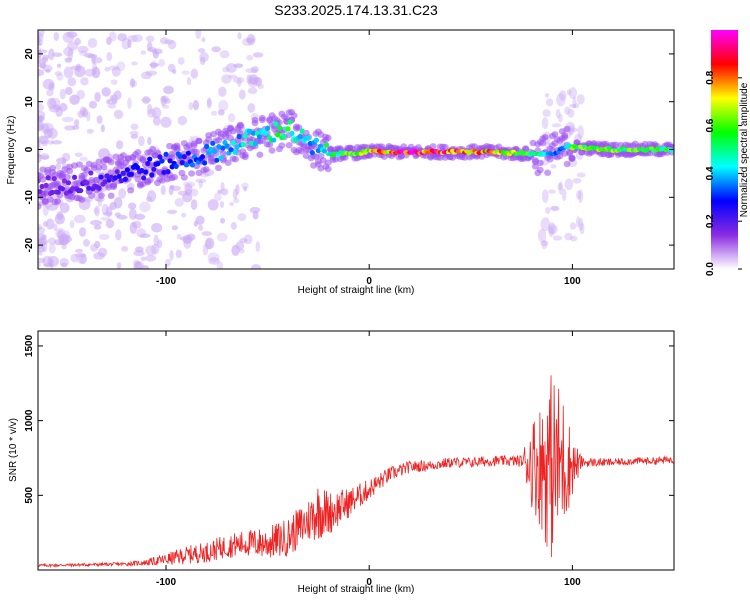 This screenshot has height=600, width=750. What do you see at coordinates (29, 149) in the screenshot?
I see `spectrogram-y-tick-label: 0` at bounding box center [29, 149].